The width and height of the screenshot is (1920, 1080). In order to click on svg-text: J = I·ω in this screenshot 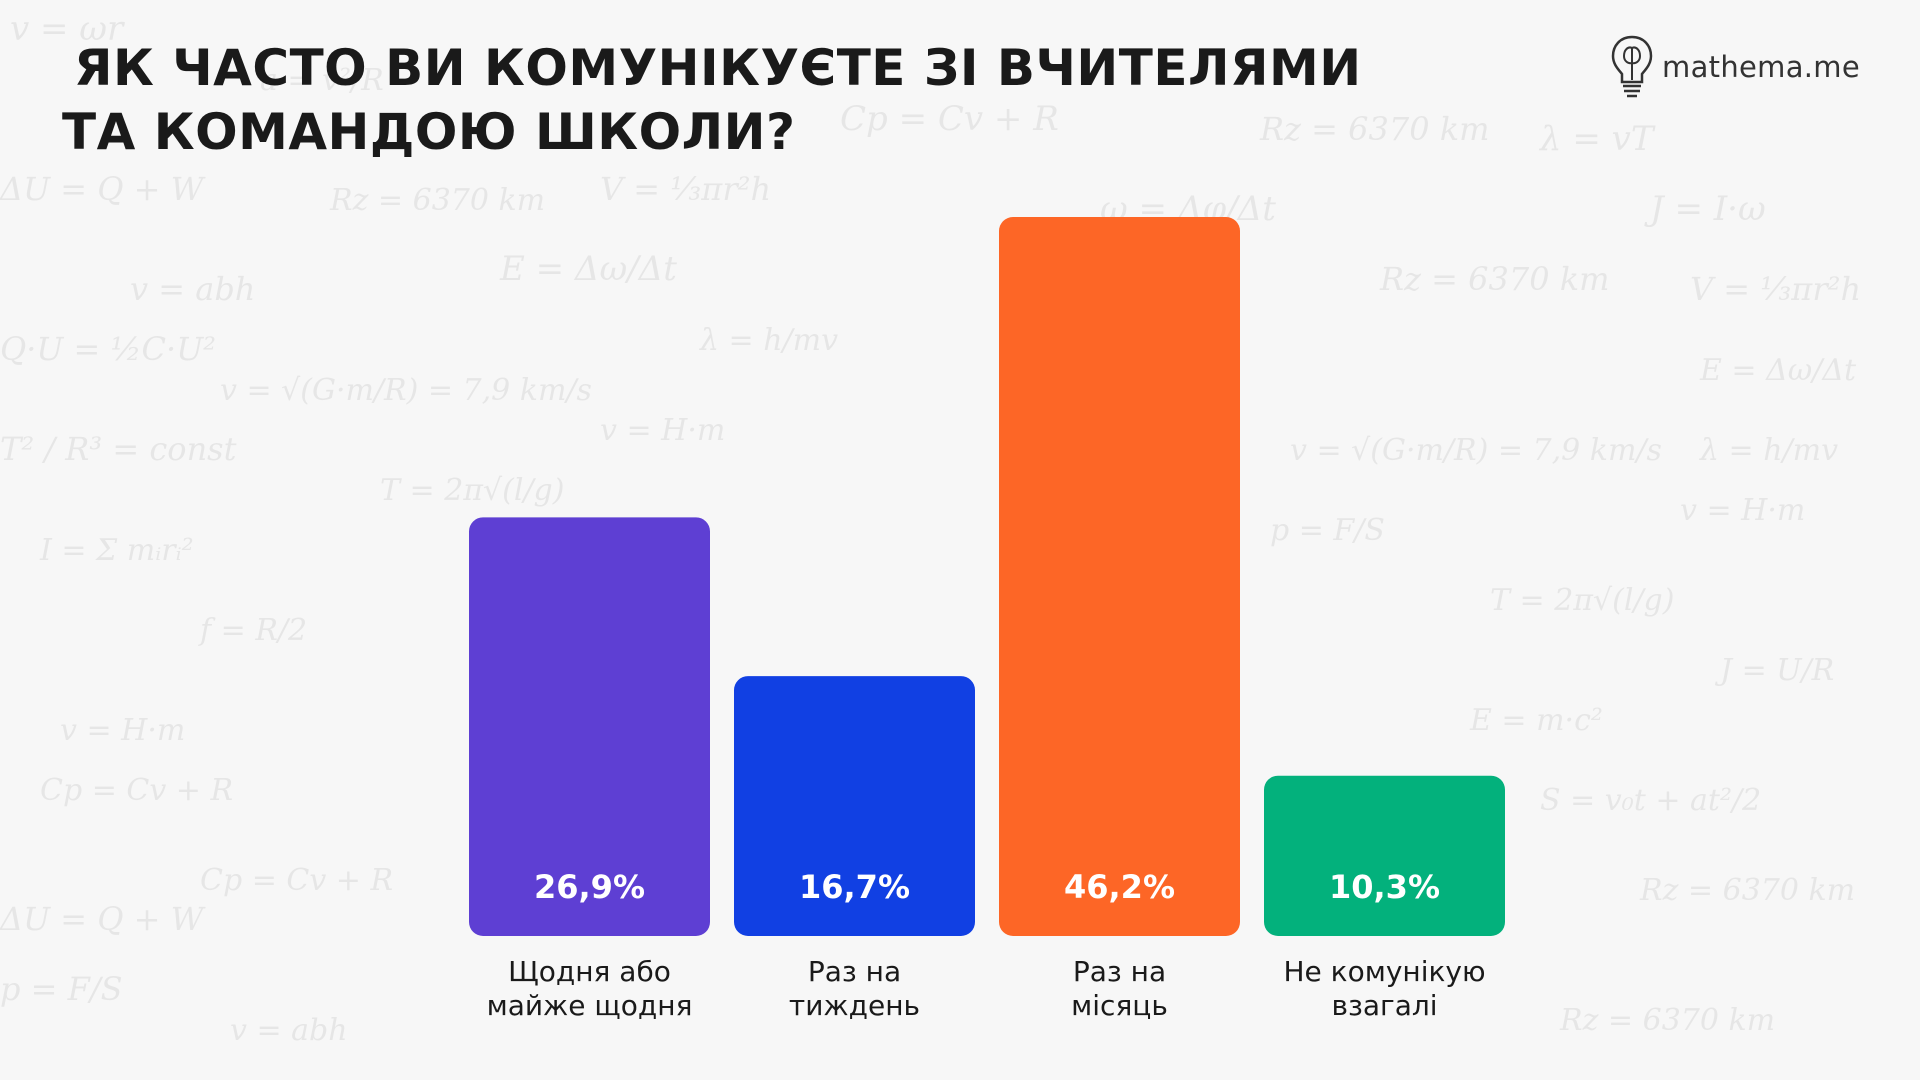, I will do `click(1705, 209)`.